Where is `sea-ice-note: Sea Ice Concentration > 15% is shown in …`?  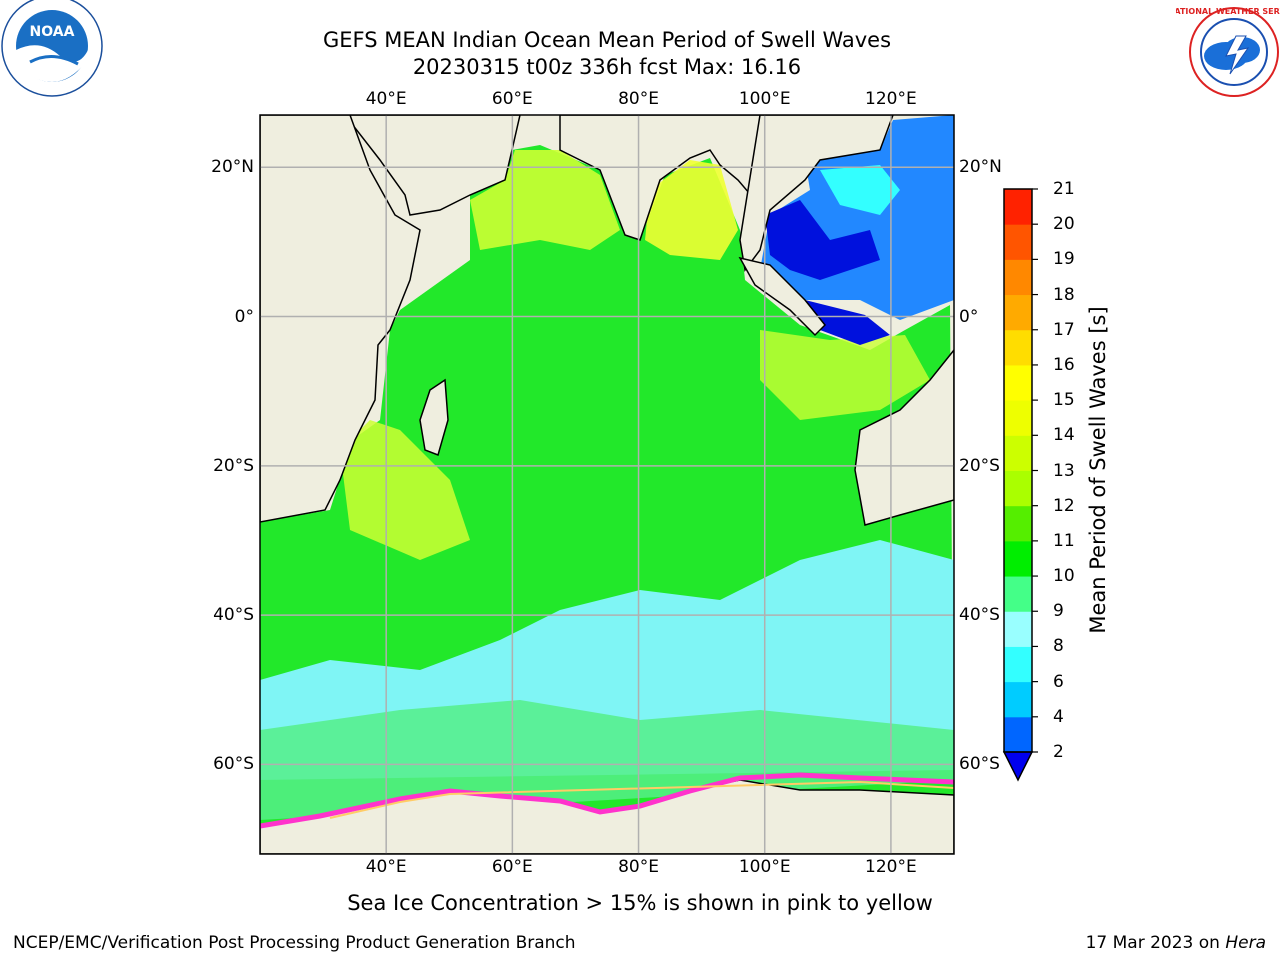 sea-ice-note: Sea Ice Concentration > 15% is shown in … is located at coordinates (640, 903).